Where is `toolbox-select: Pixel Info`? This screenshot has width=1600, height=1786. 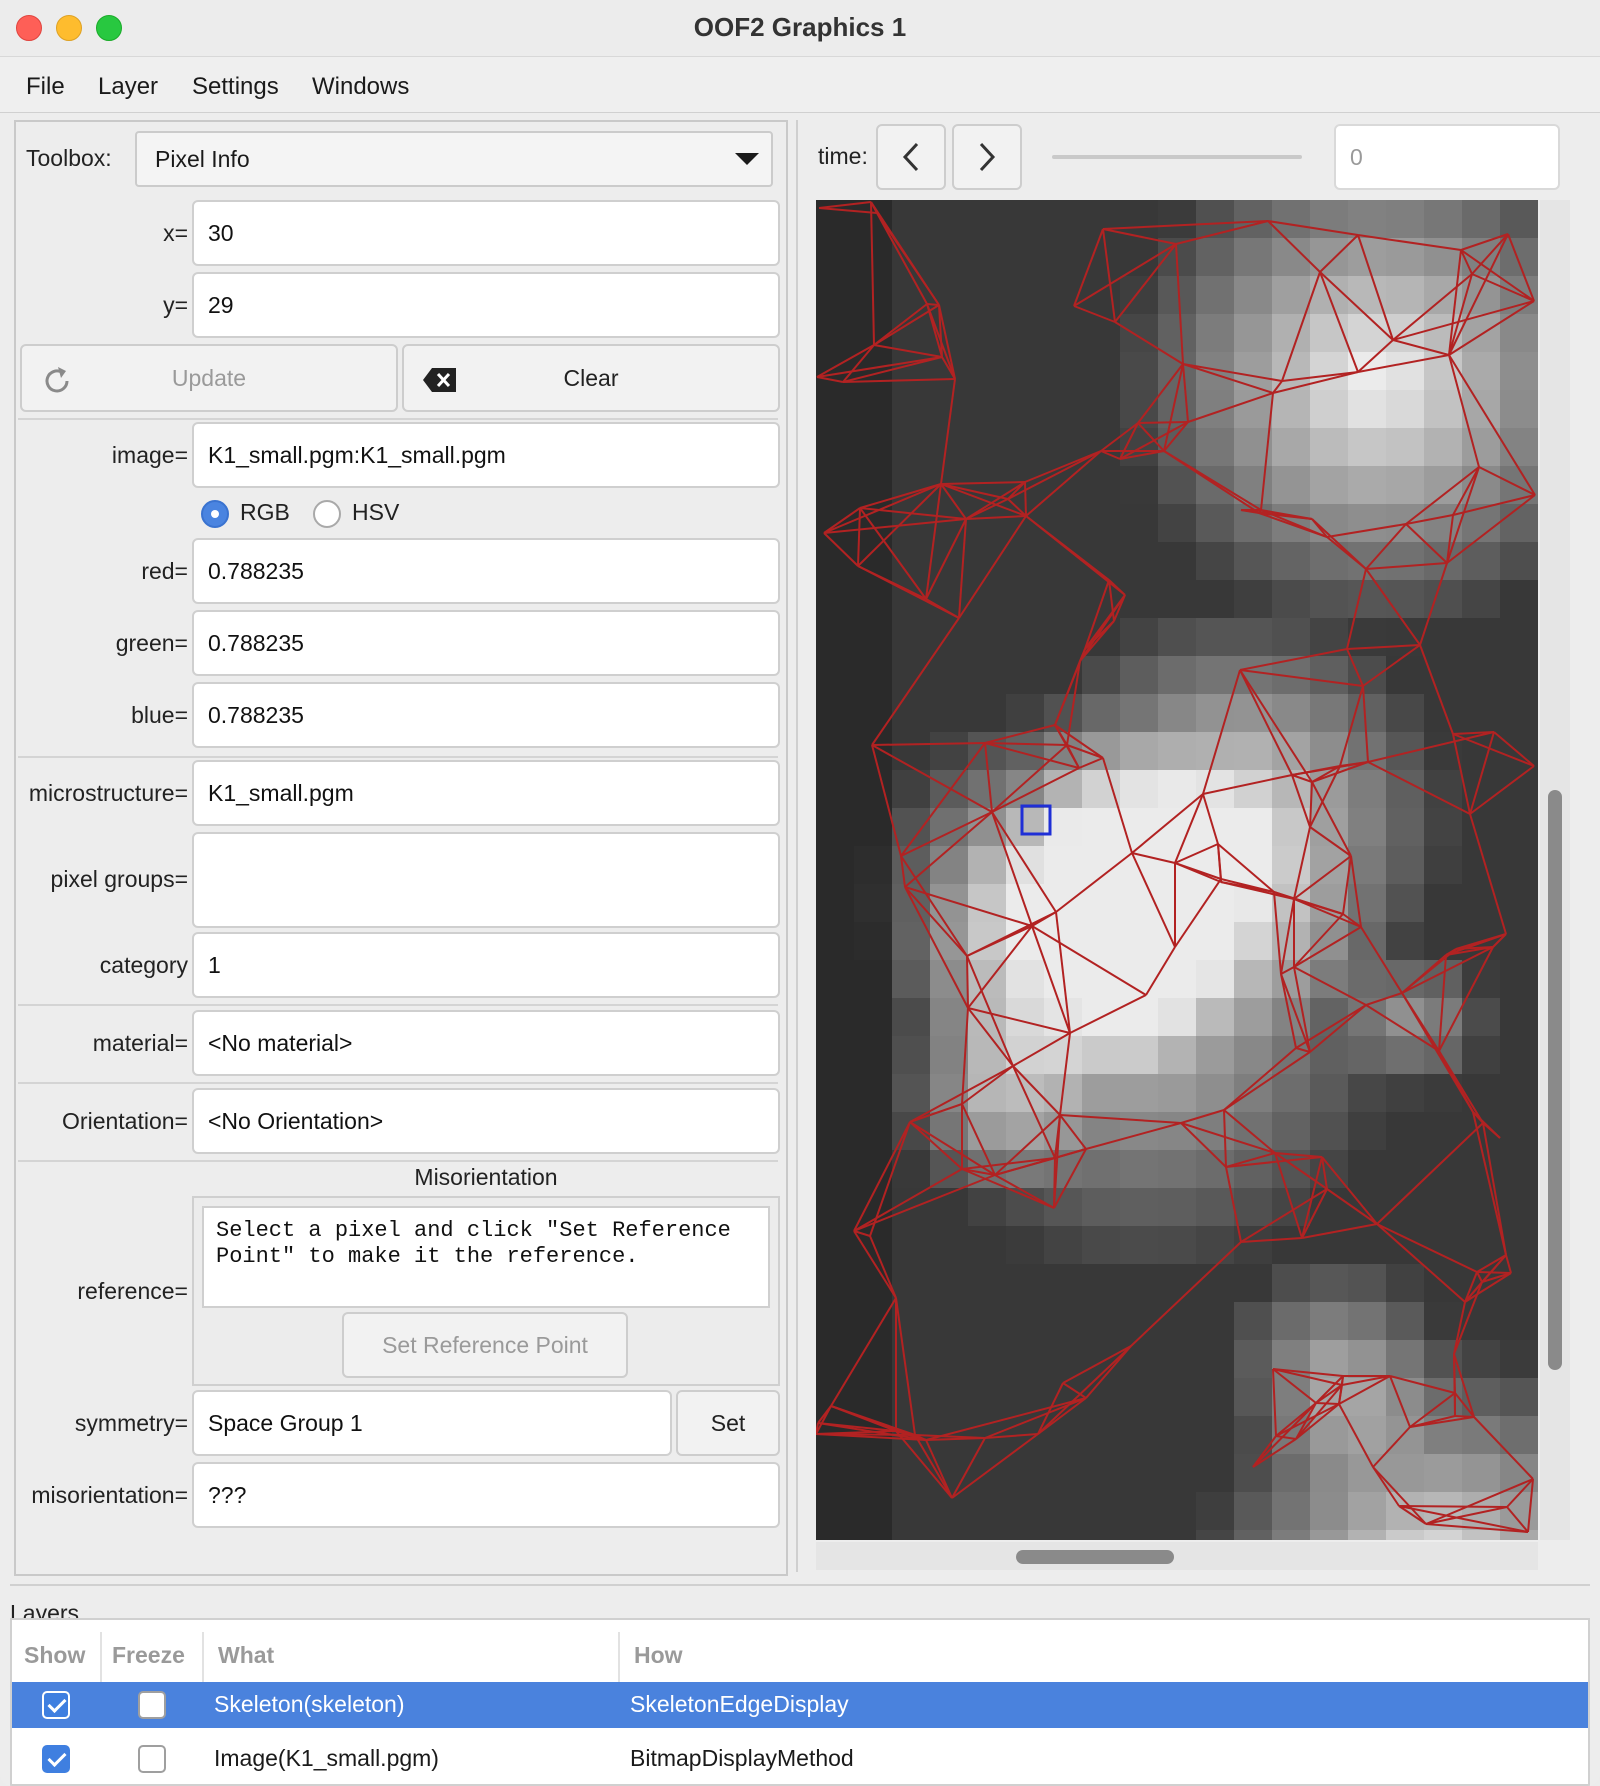 toolbox-select: Pixel Info is located at coordinates (454, 159).